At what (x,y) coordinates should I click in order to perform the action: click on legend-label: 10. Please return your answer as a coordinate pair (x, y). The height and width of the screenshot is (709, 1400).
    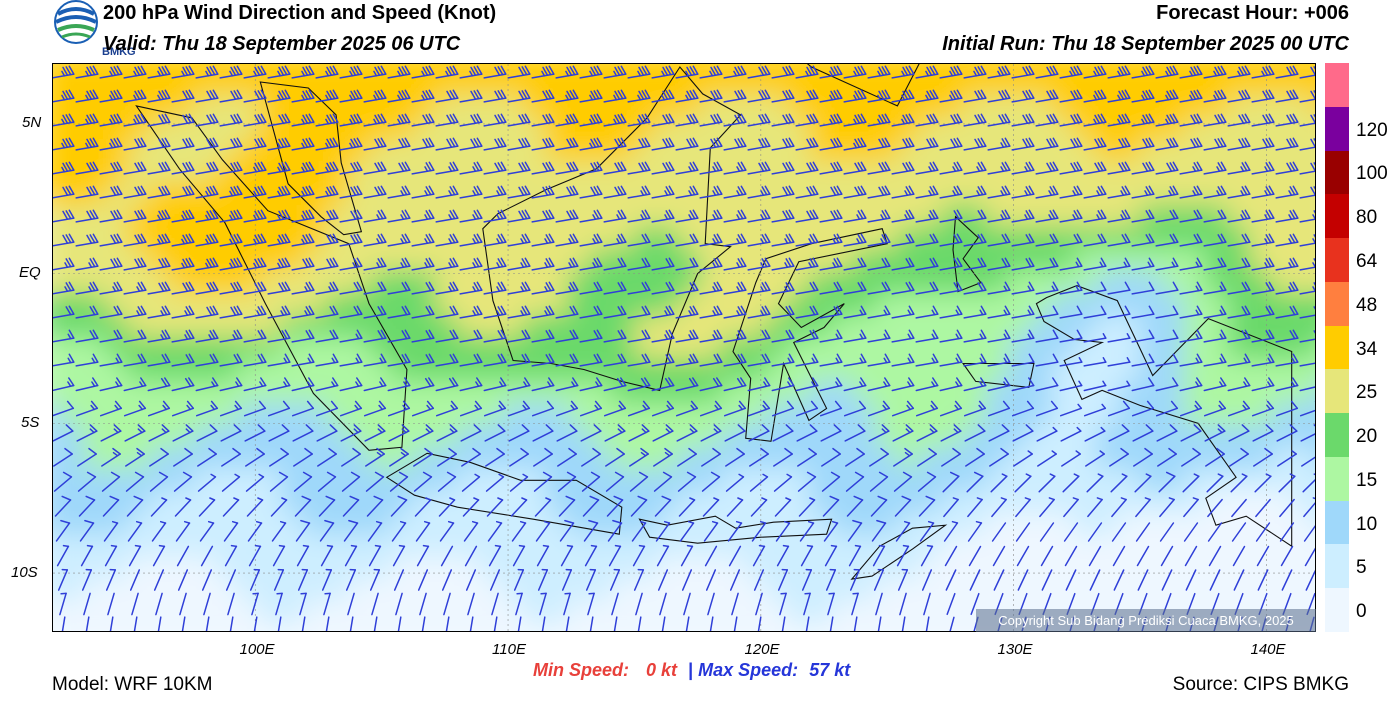
    Looking at the image, I should click on (1367, 524).